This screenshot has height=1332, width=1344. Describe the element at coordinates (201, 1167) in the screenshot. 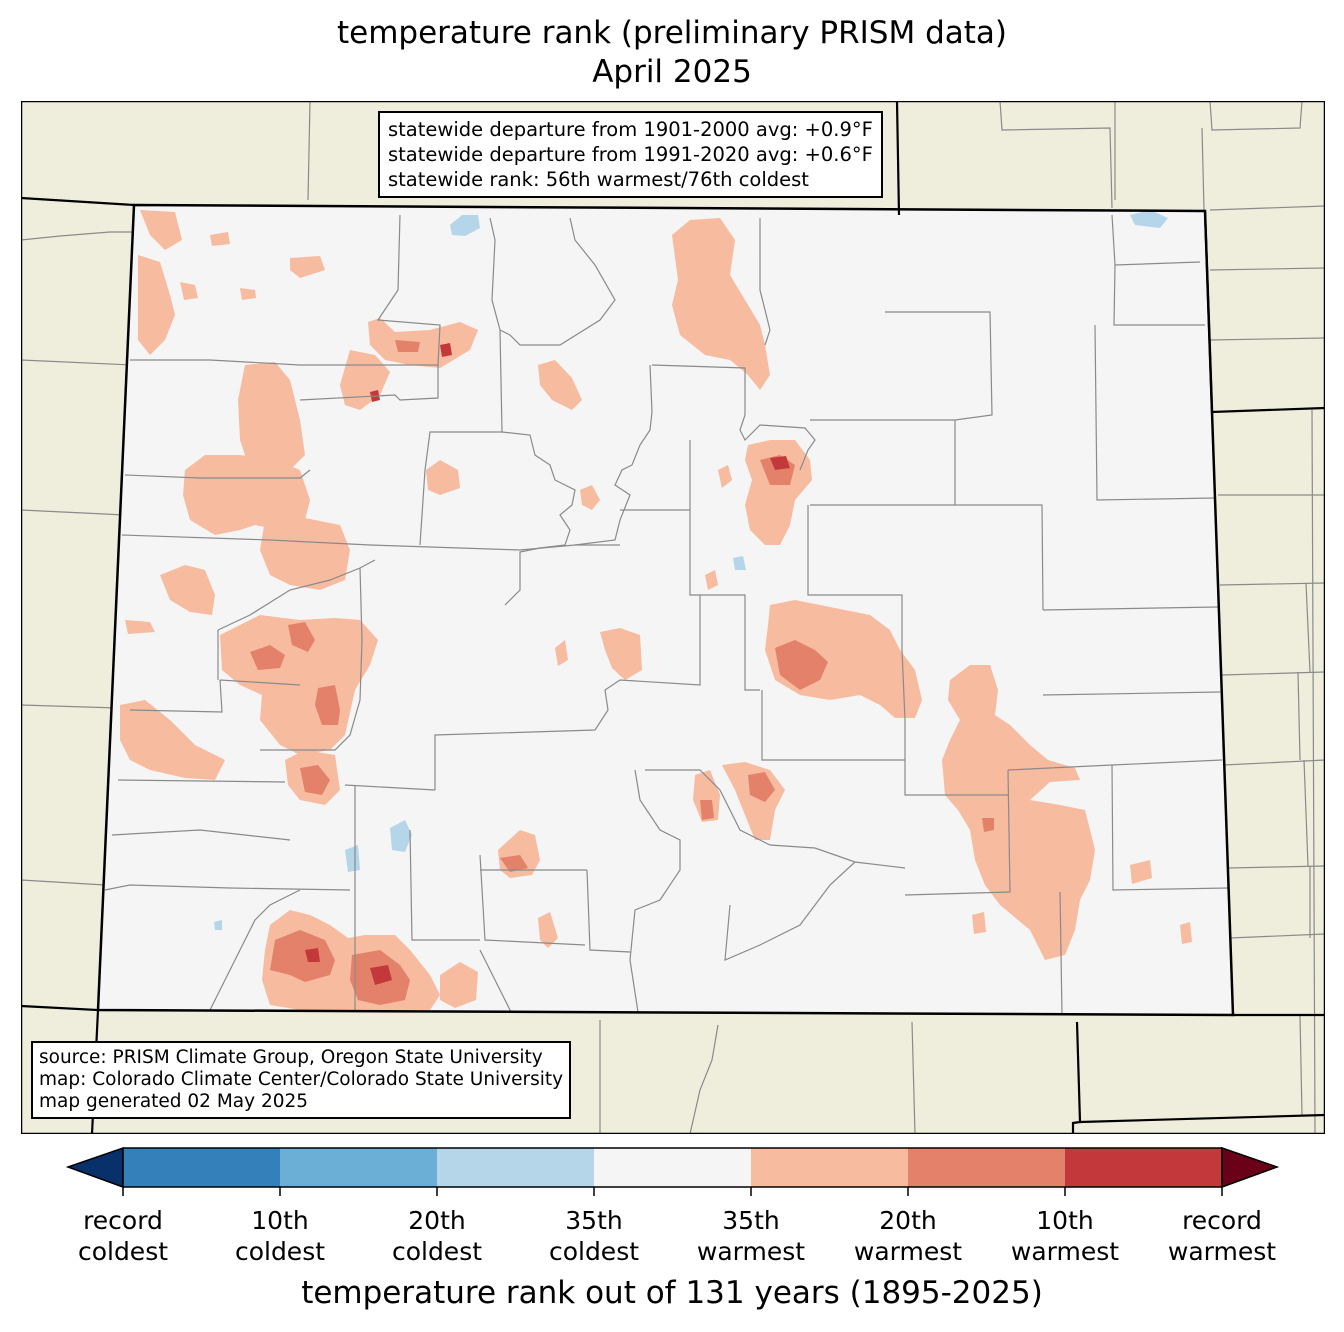

I see `colorbar-bin-record-to-10th-coldest` at that location.